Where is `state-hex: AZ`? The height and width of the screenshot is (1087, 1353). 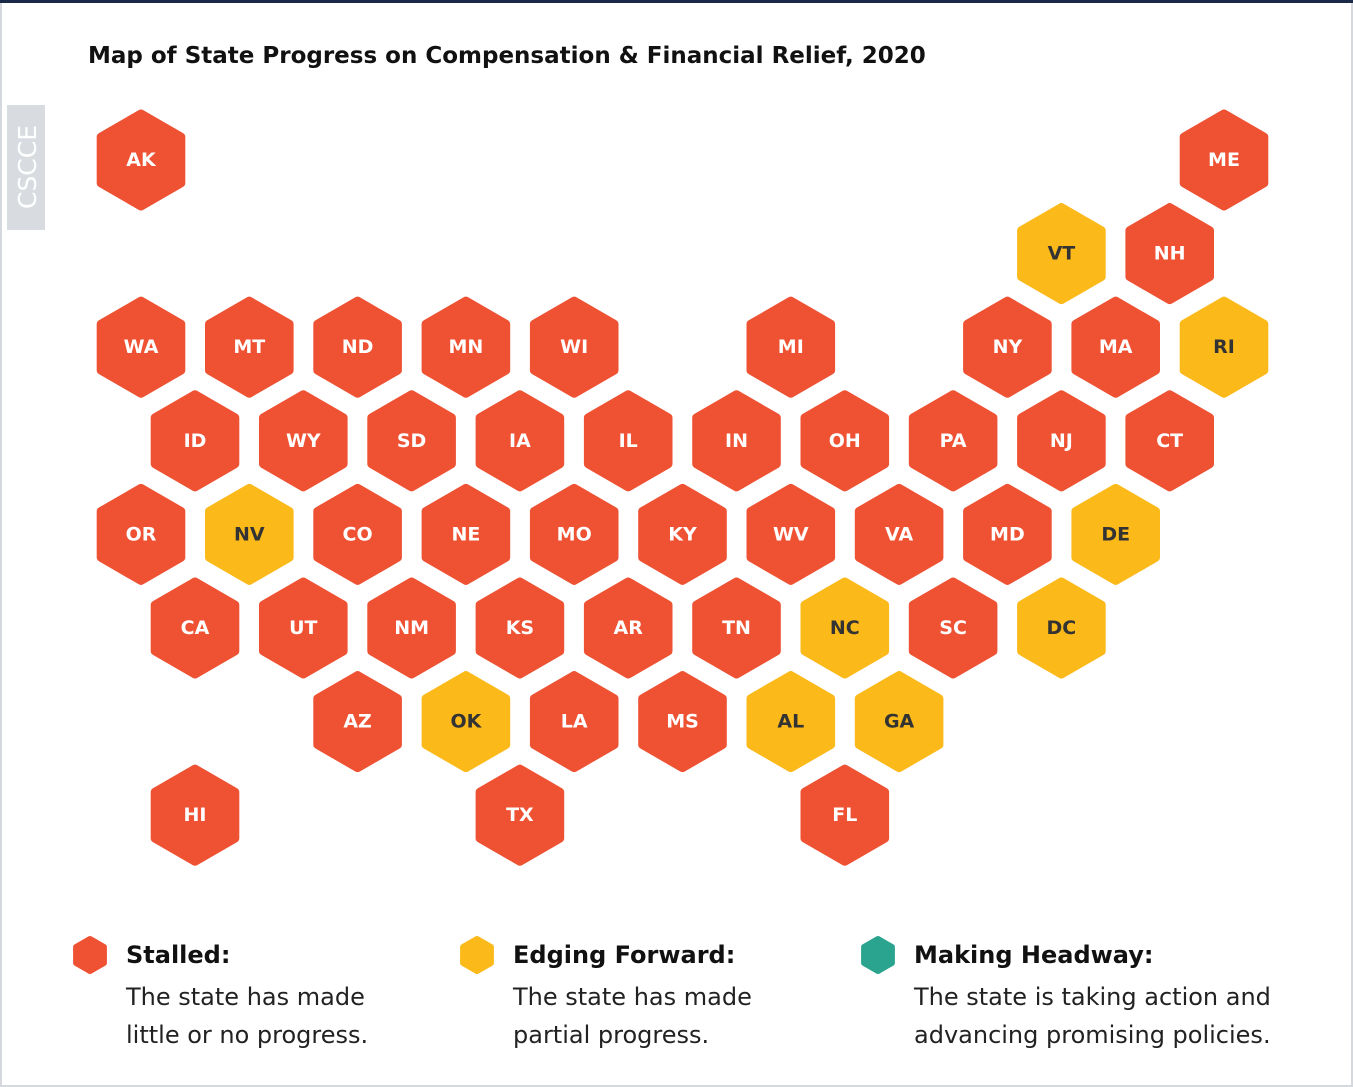
state-hex: AZ is located at coordinates (357, 722).